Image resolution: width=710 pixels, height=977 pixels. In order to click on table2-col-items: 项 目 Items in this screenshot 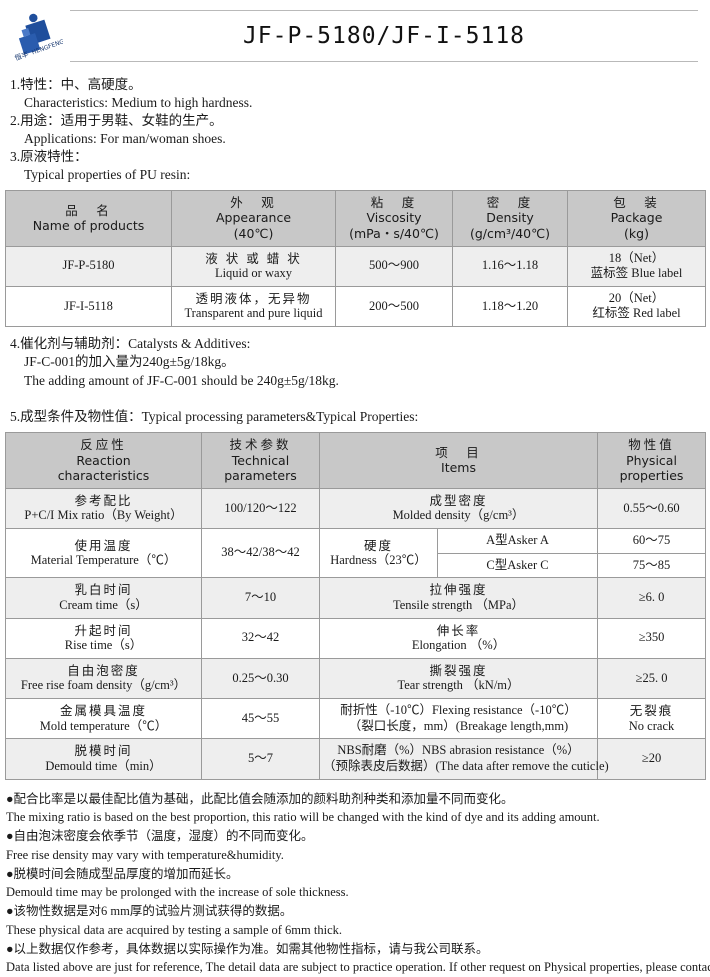, I will do `click(458, 460)`.